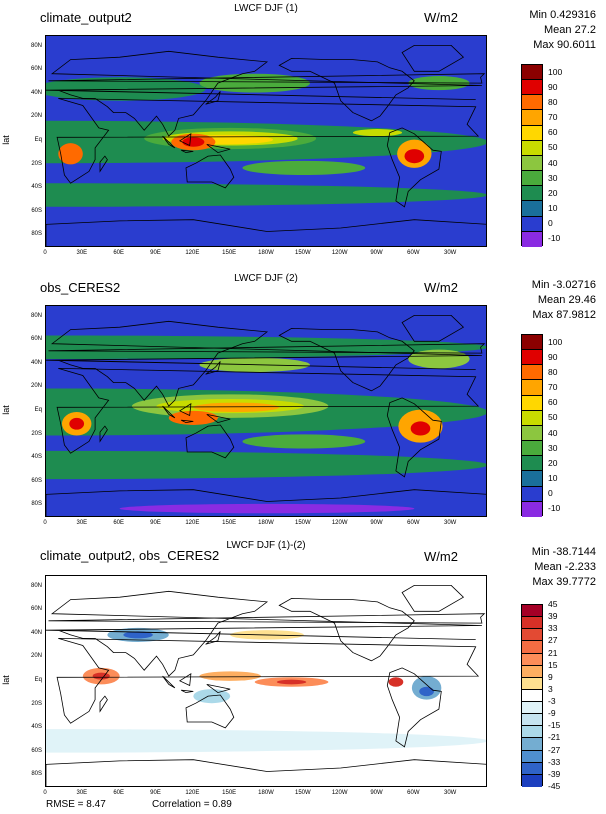 The height and width of the screenshot is (814, 606). I want to click on lon-tick-label: 150W, so click(302, 523).